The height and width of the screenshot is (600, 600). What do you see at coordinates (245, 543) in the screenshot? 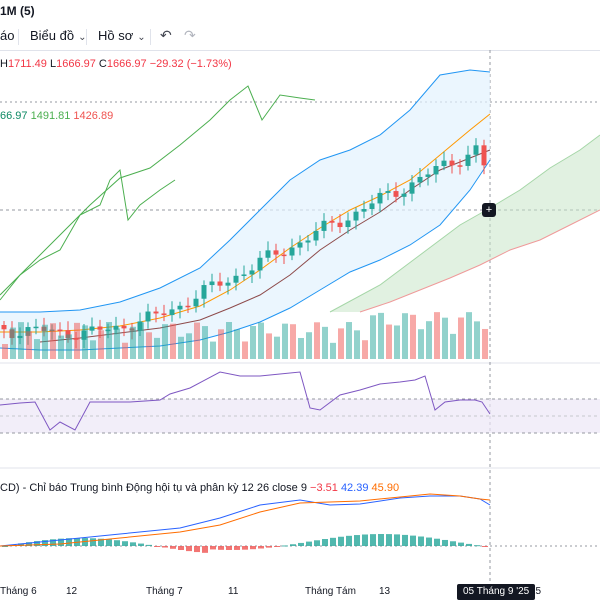
I see `macd-histogram` at bounding box center [245, 543].